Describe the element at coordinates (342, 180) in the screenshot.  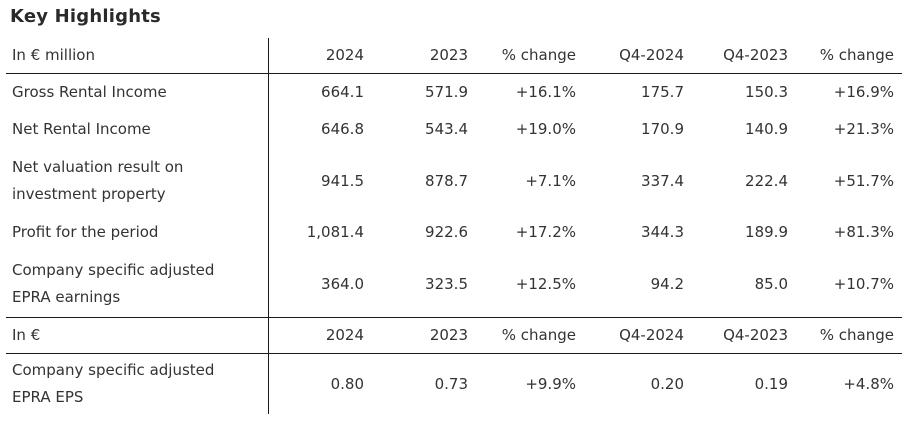
I see `cell-value: 941.5` at that location.